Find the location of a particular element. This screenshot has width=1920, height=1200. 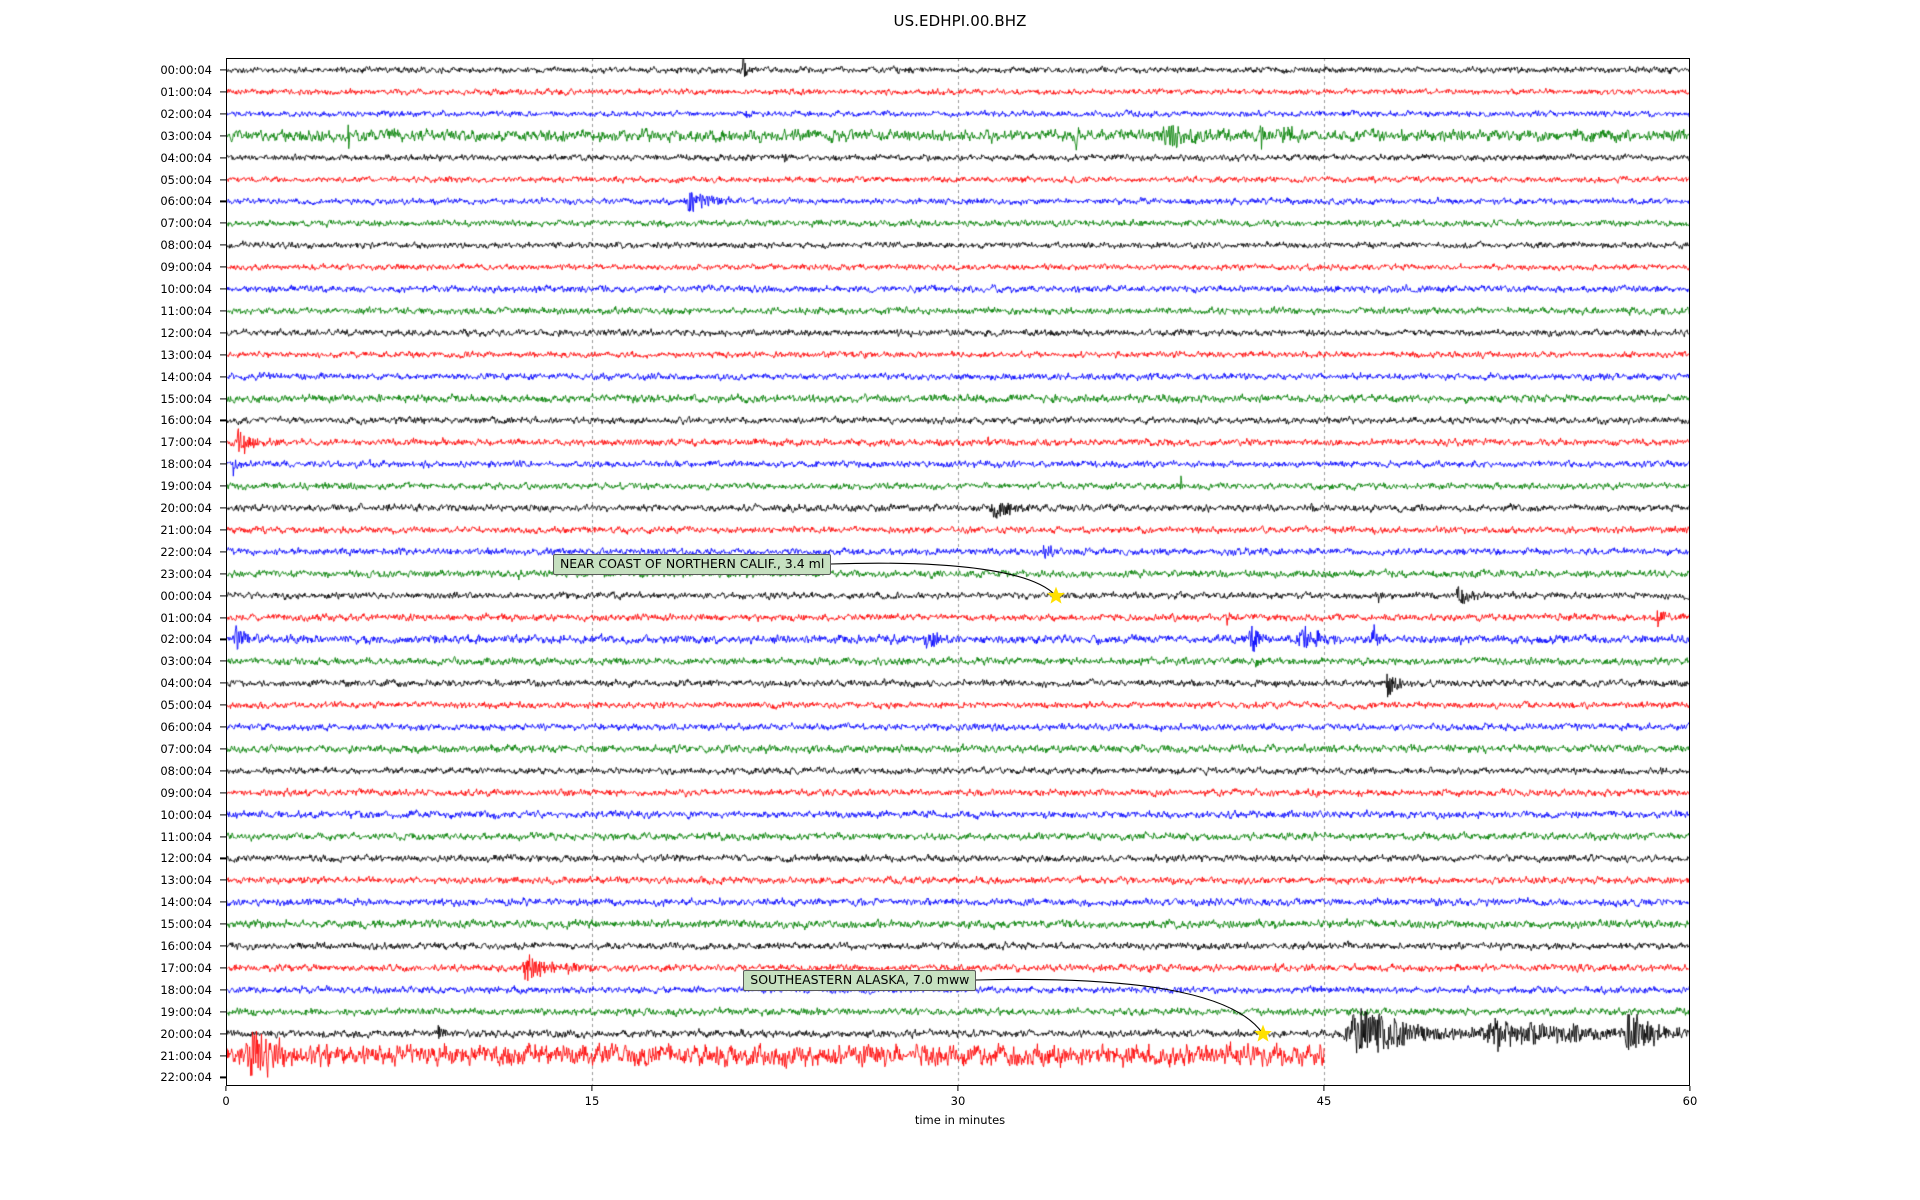

page-title: US.EDHPI.00.BHZ is located at coordinates (960, 21).